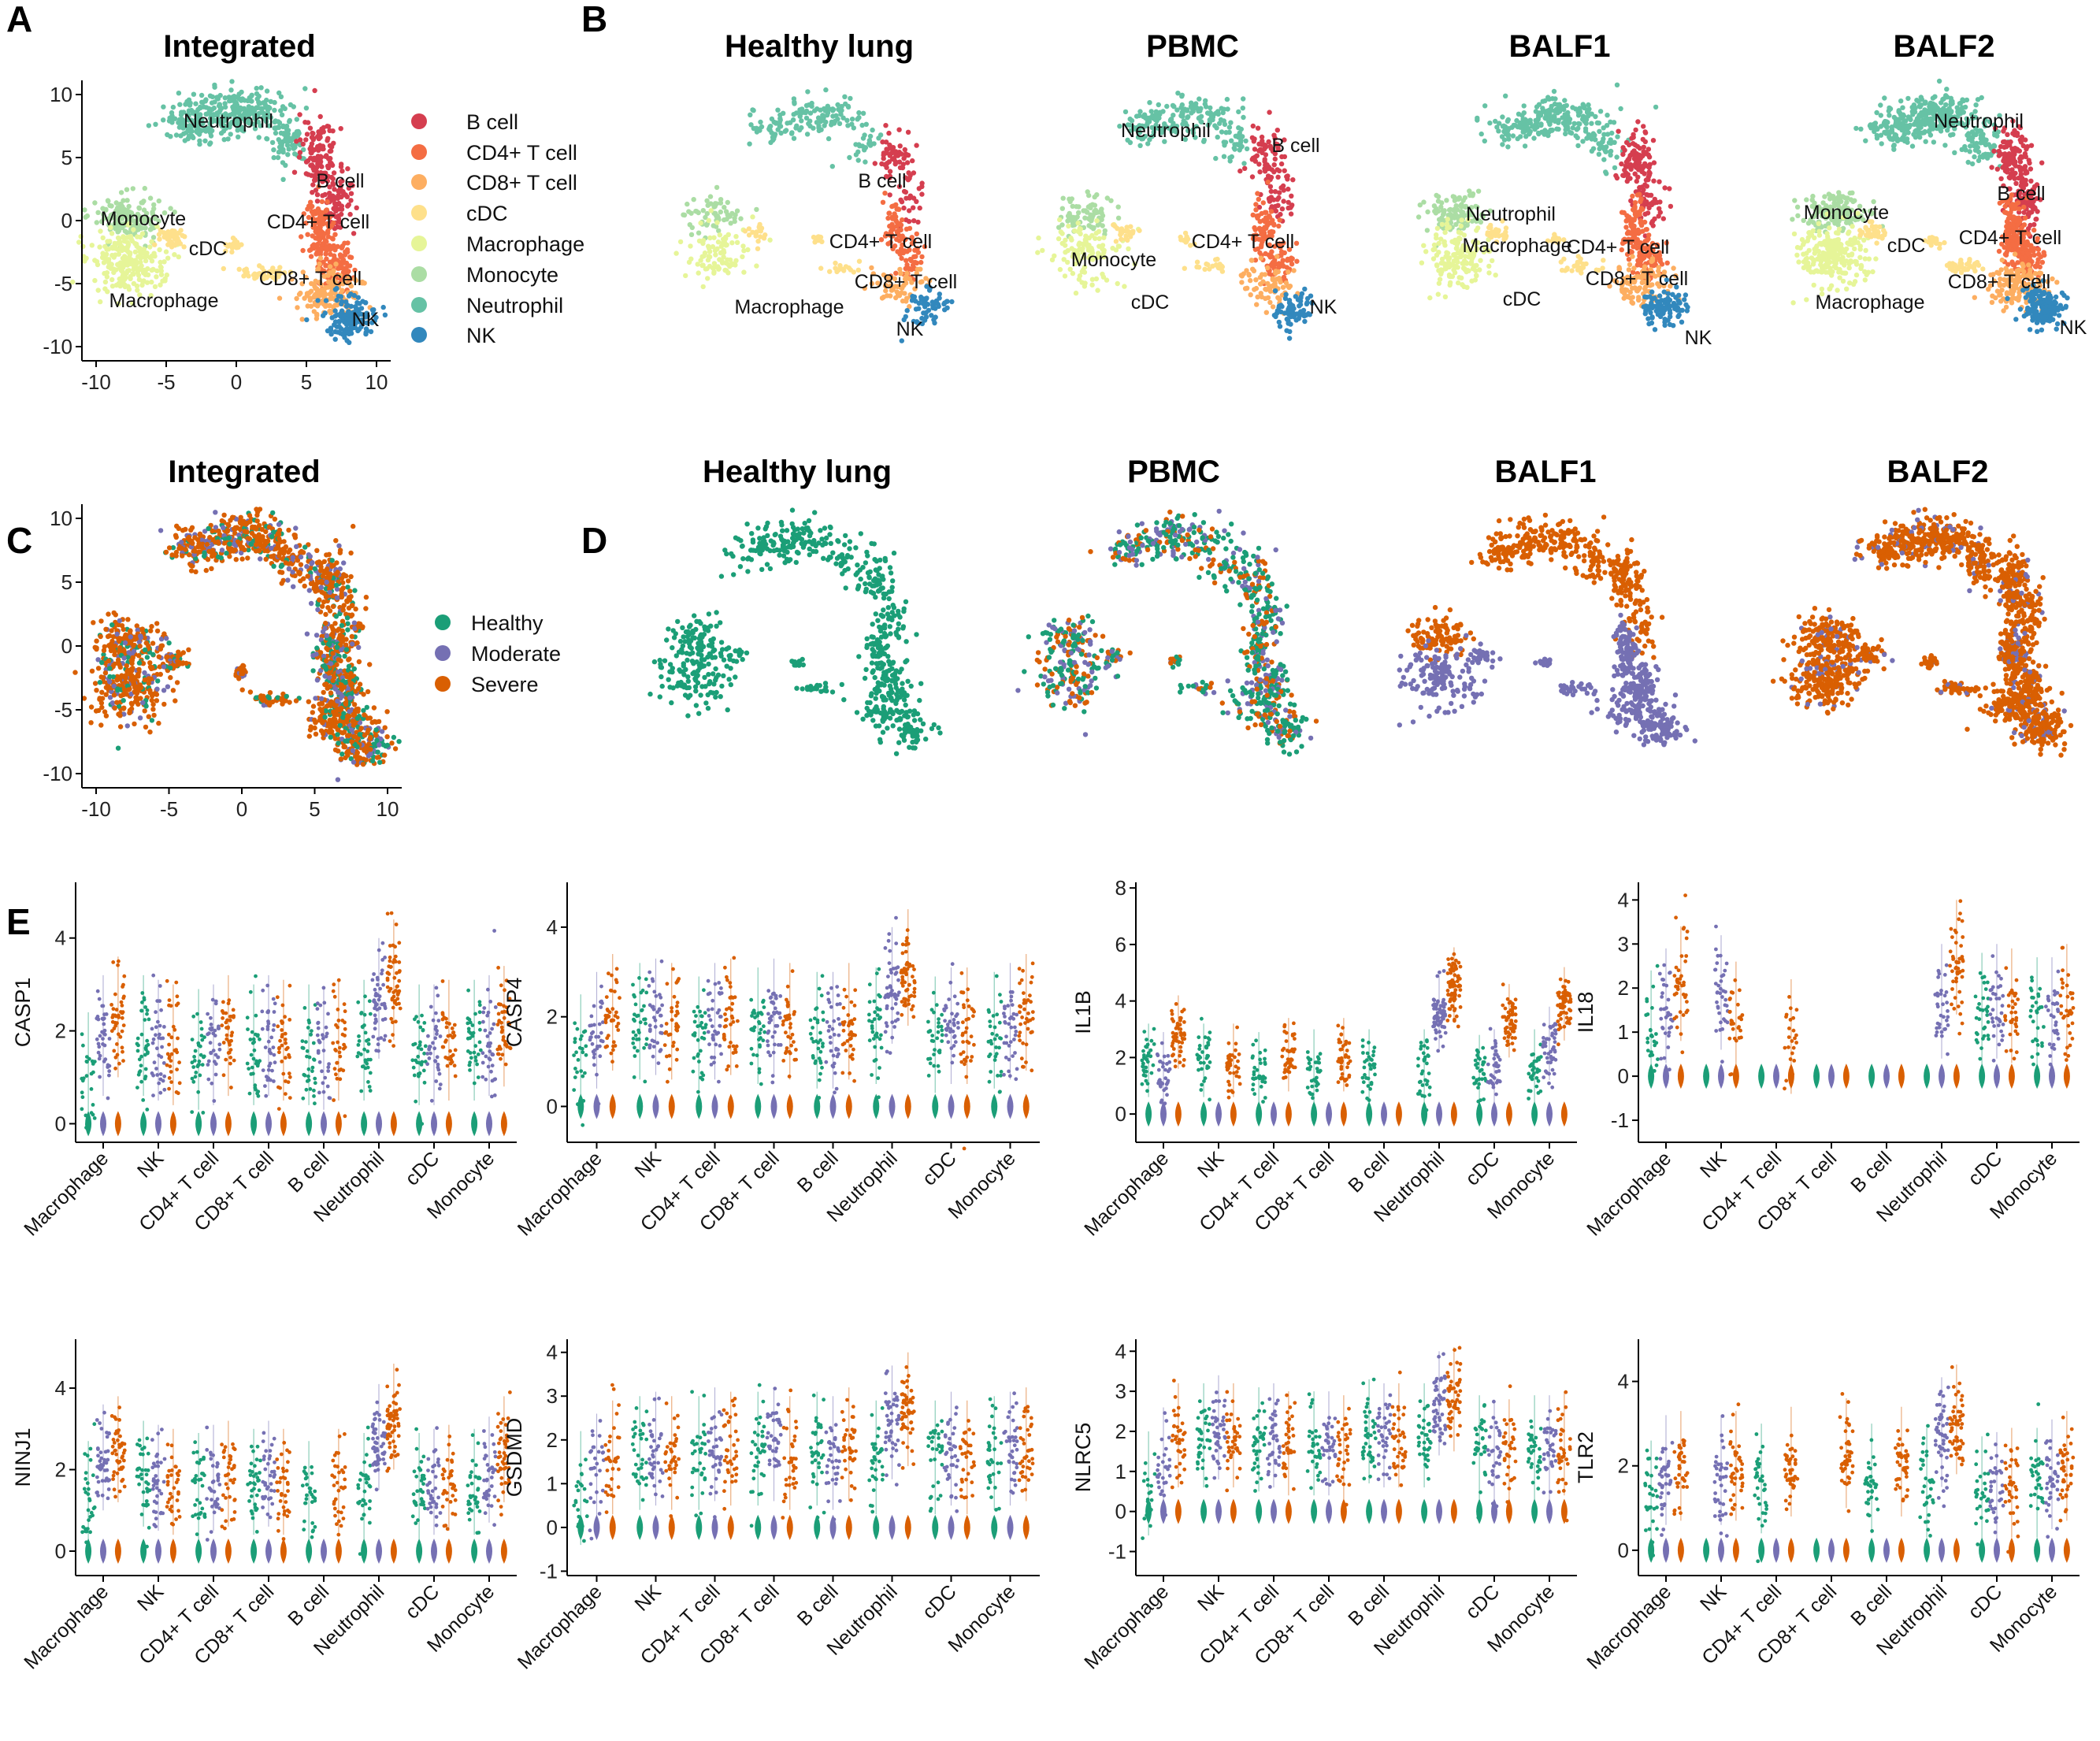 This screenshot has height=1741, width=2100. What do you see at coordinates (797, 472) in the screenshot?
I see `title-d-healthy-lung: Healthy lung` at bounding box center [797, 472].